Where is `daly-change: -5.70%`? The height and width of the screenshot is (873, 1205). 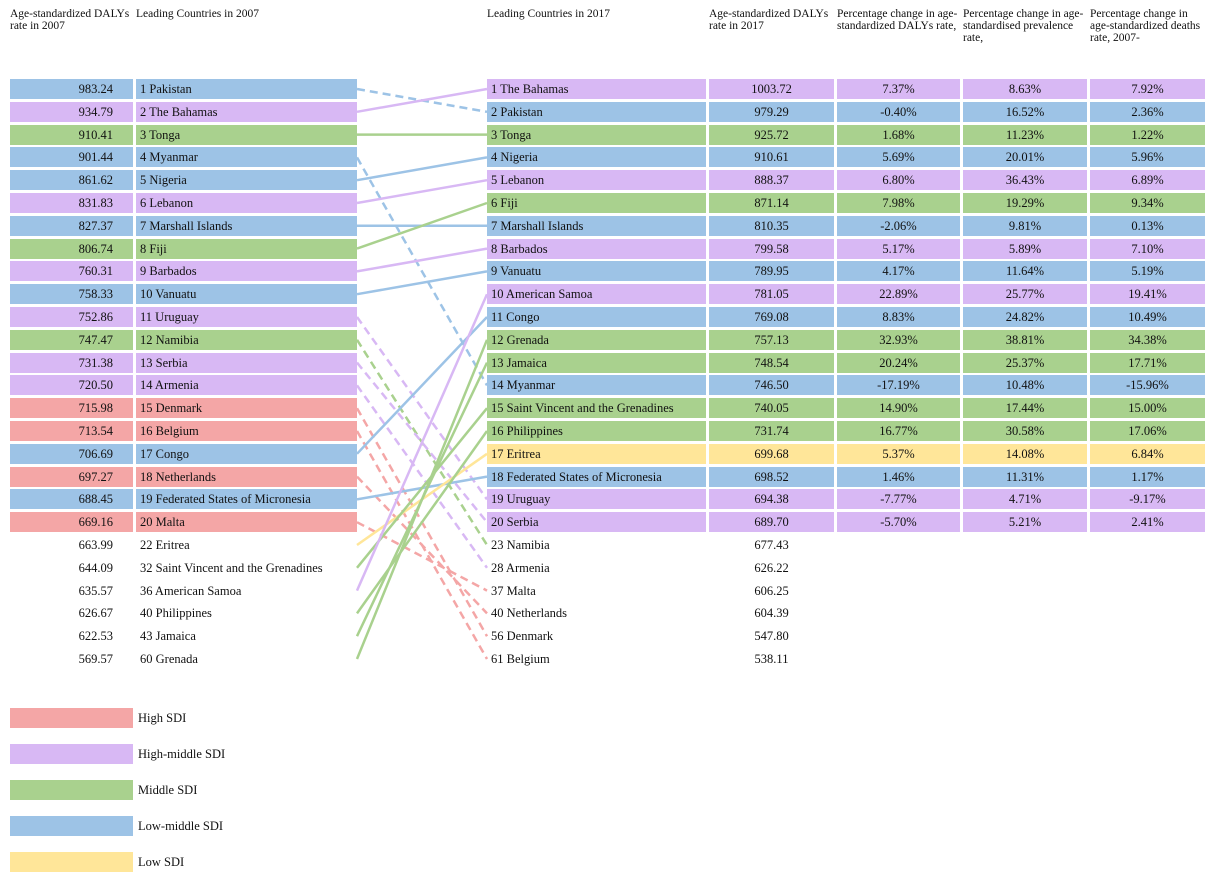
daly-change: -5.70% is located at coordinates (898, 522).